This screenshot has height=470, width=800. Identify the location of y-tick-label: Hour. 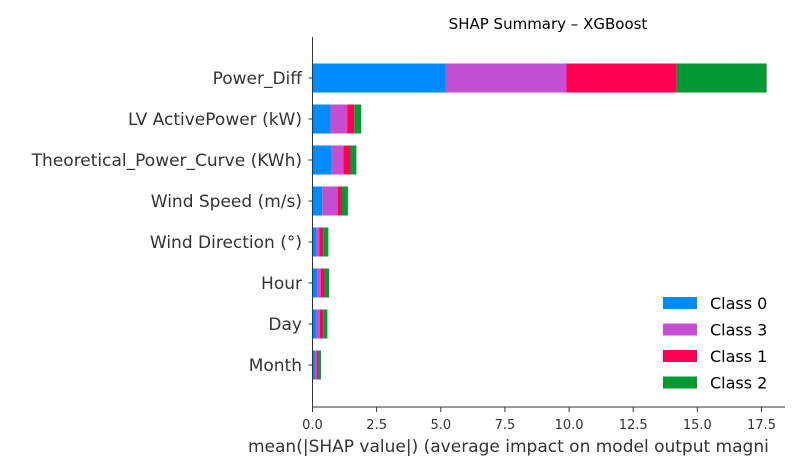
(281, 284).